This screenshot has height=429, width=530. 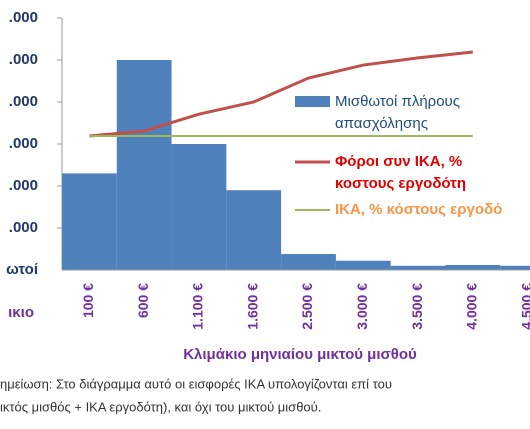 What do you see at coordinates (198, 306) in the screenshot?
I see `x-tick-label: 1.100 €` at bounding box center [198, 306].